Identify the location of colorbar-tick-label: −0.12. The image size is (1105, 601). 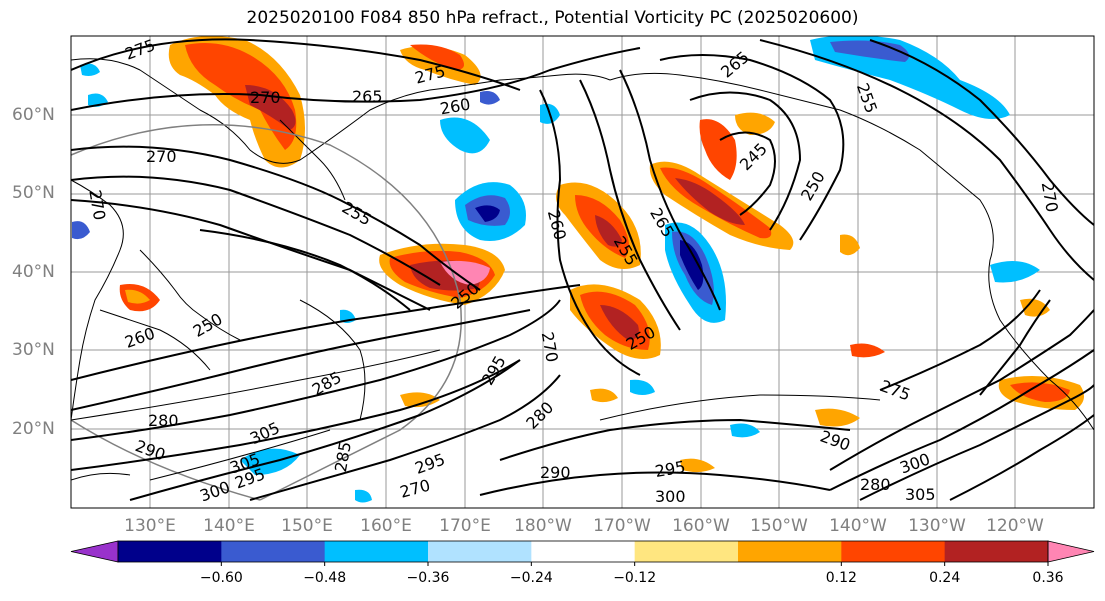
(634, 578).